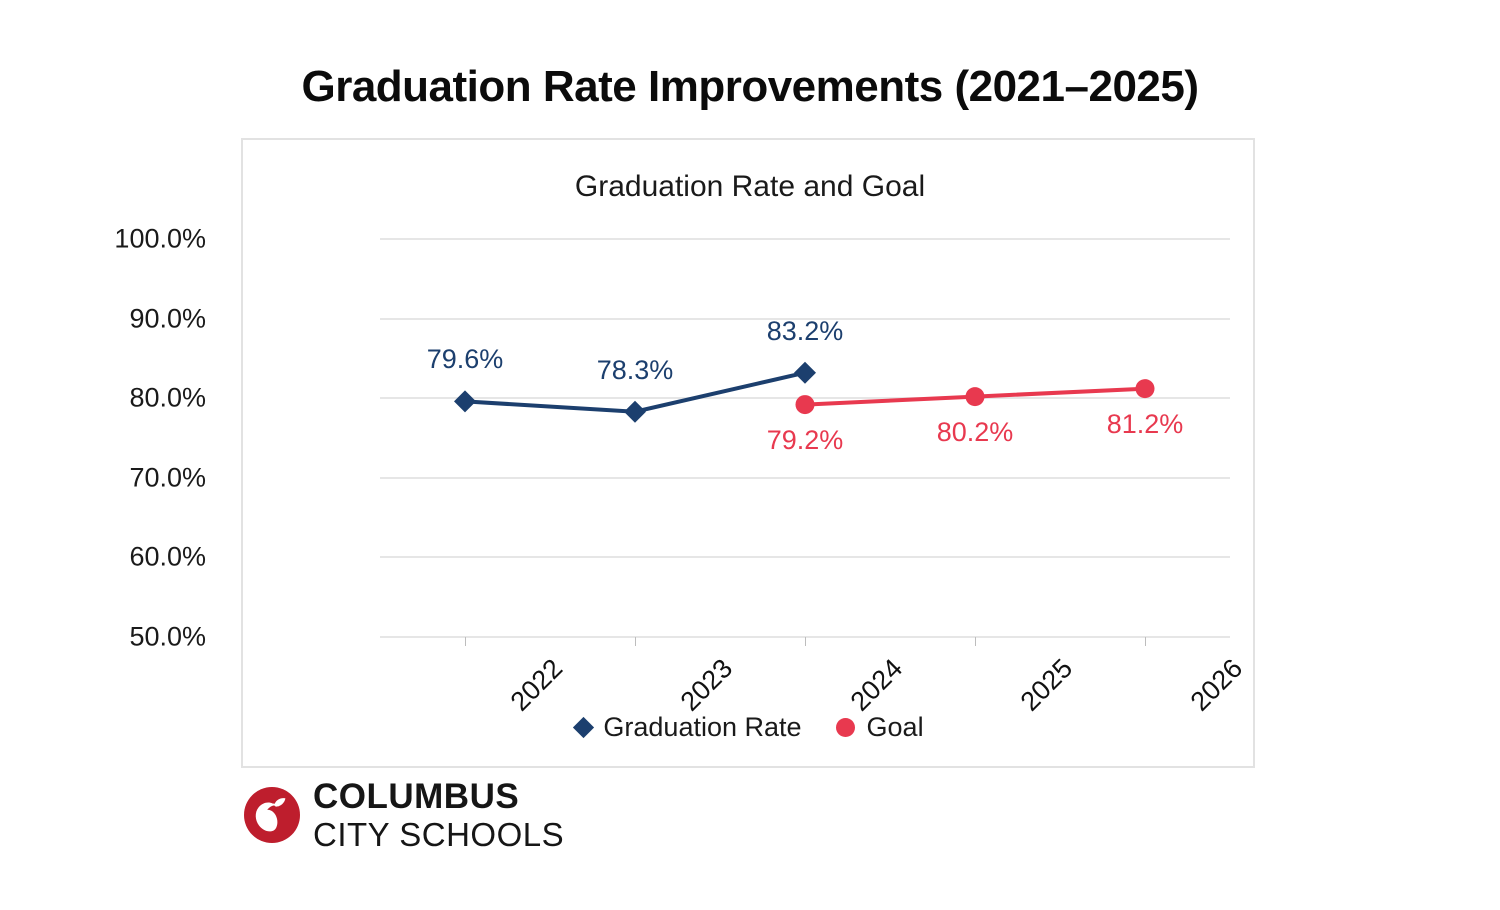 Image resolution: width=1500 pixels, height=910 pixels. I want to click on y-axis-tick-label: 50.0%, so click(167, 636).